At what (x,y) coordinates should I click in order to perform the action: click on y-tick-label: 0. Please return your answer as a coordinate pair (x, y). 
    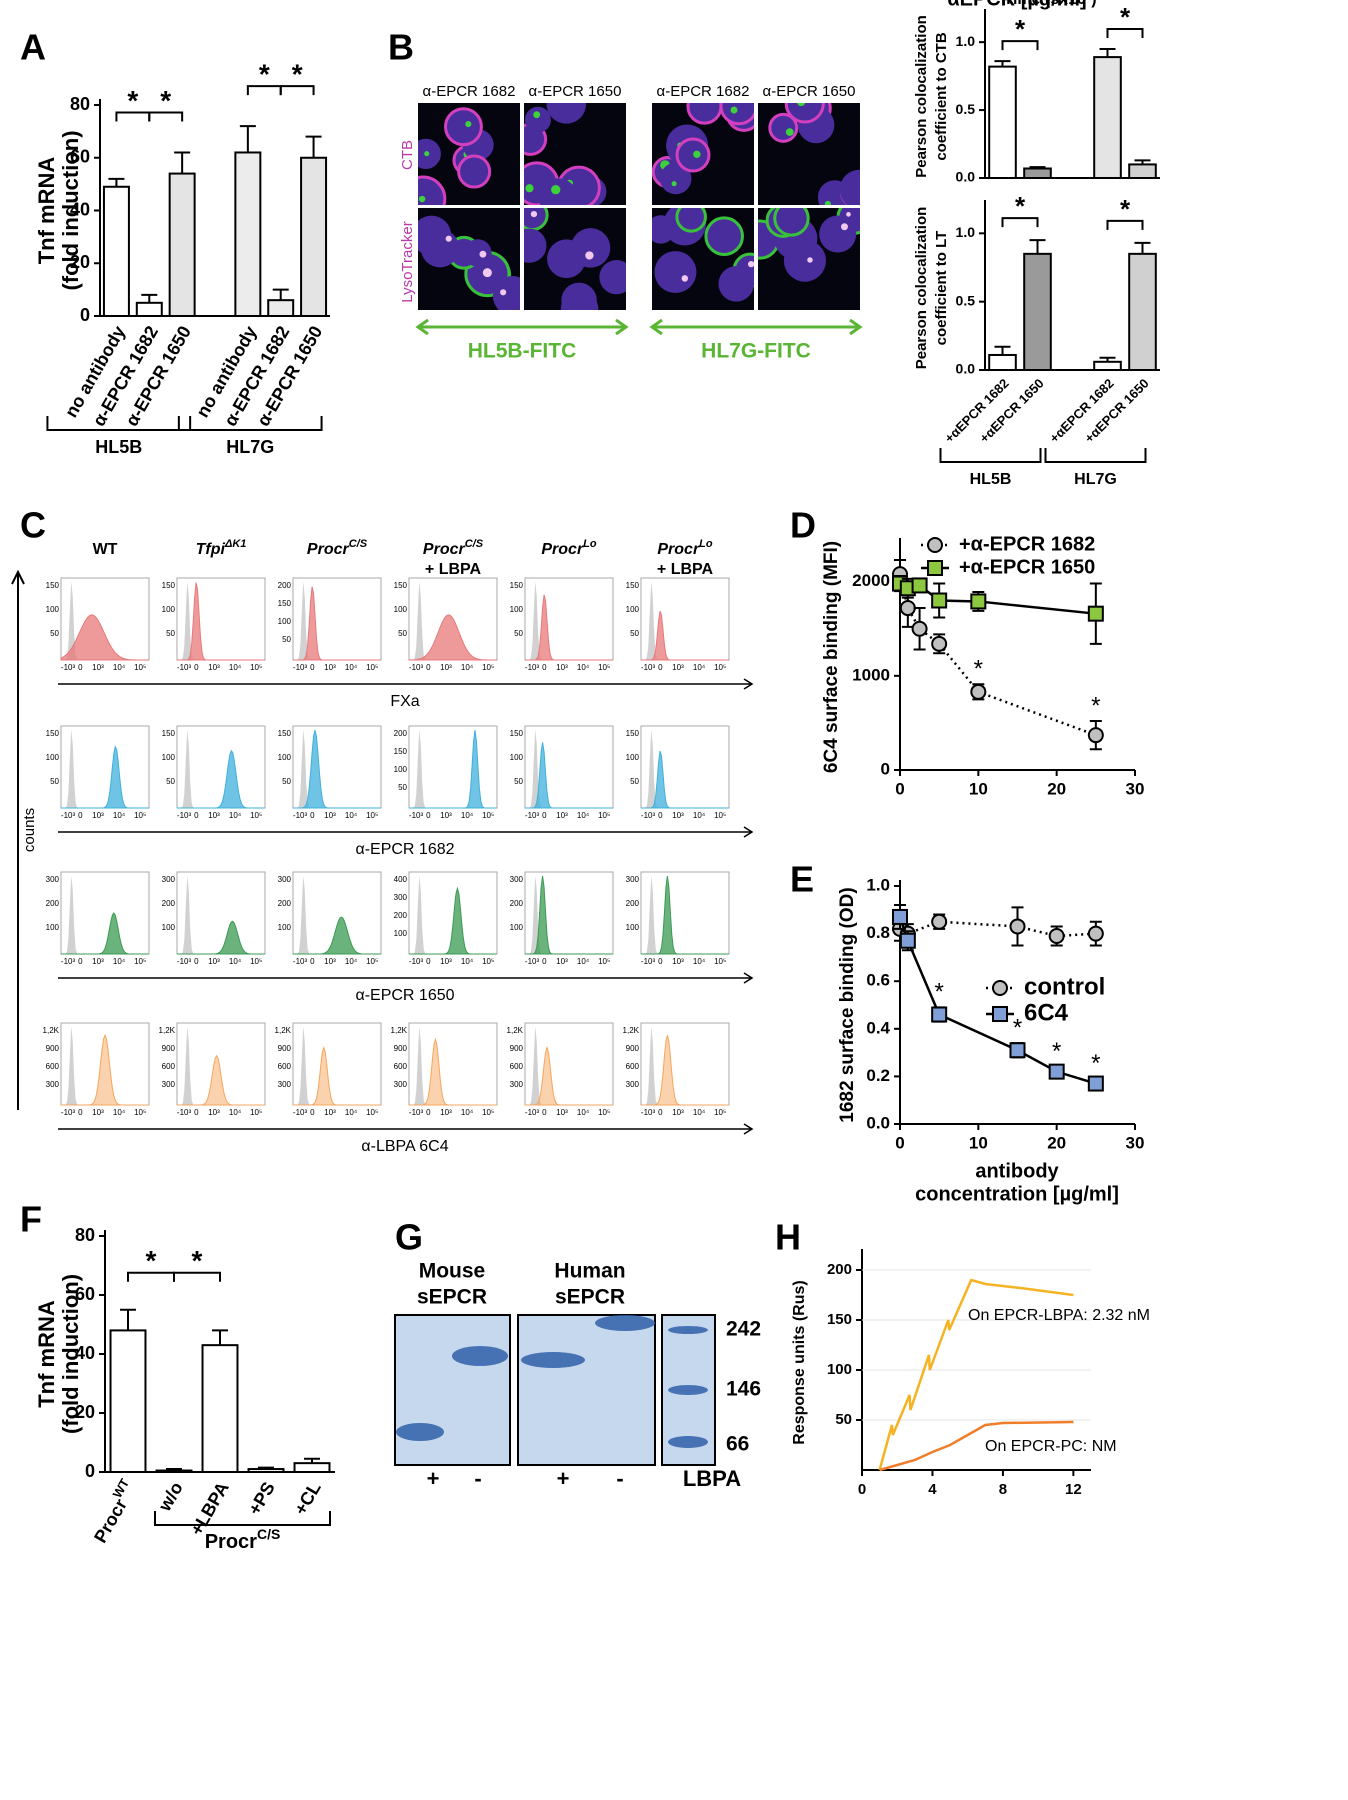
    Looking at the image, I should click on (885, 768).